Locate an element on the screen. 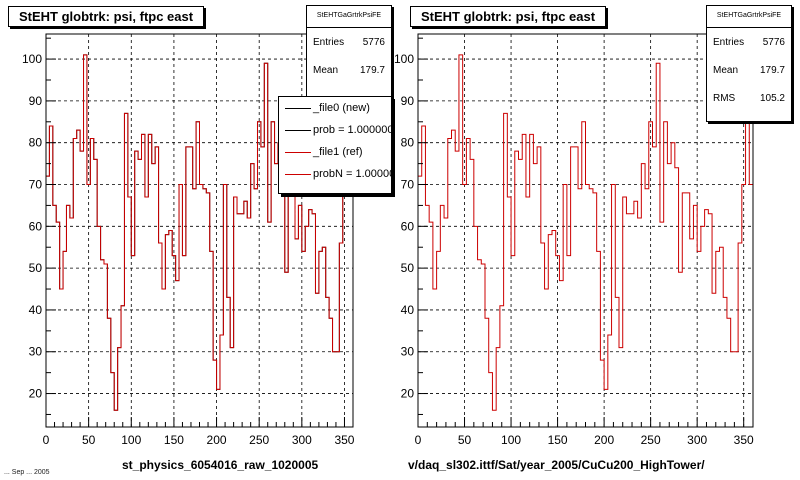 The image size is (800, 480). right-x-tick-label: 100 is located at coordinates (511, 440).